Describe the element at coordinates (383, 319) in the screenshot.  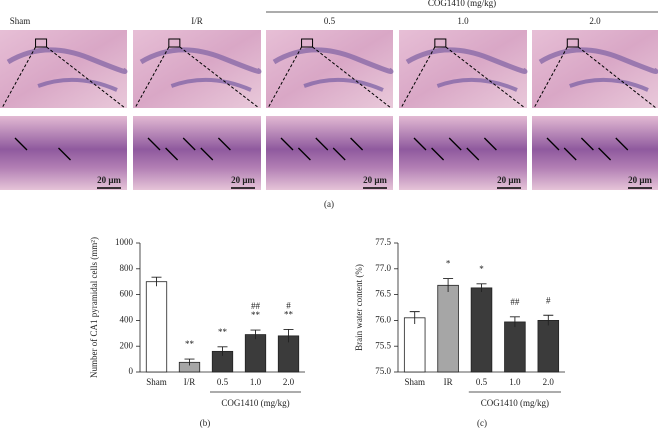
I see `y-tick-label: 76.0` at that location.